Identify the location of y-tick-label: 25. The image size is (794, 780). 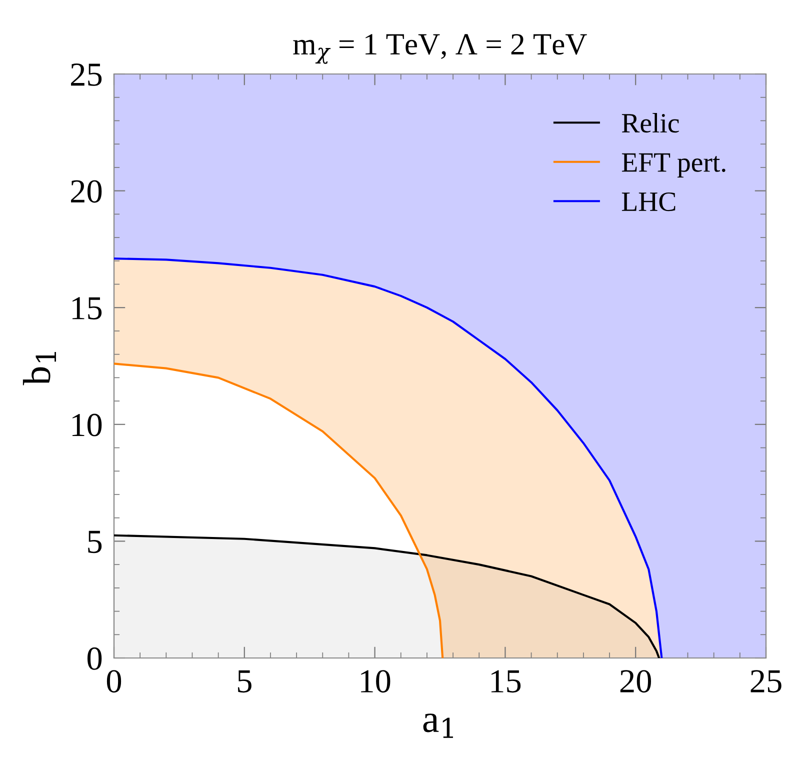
(86, 74).